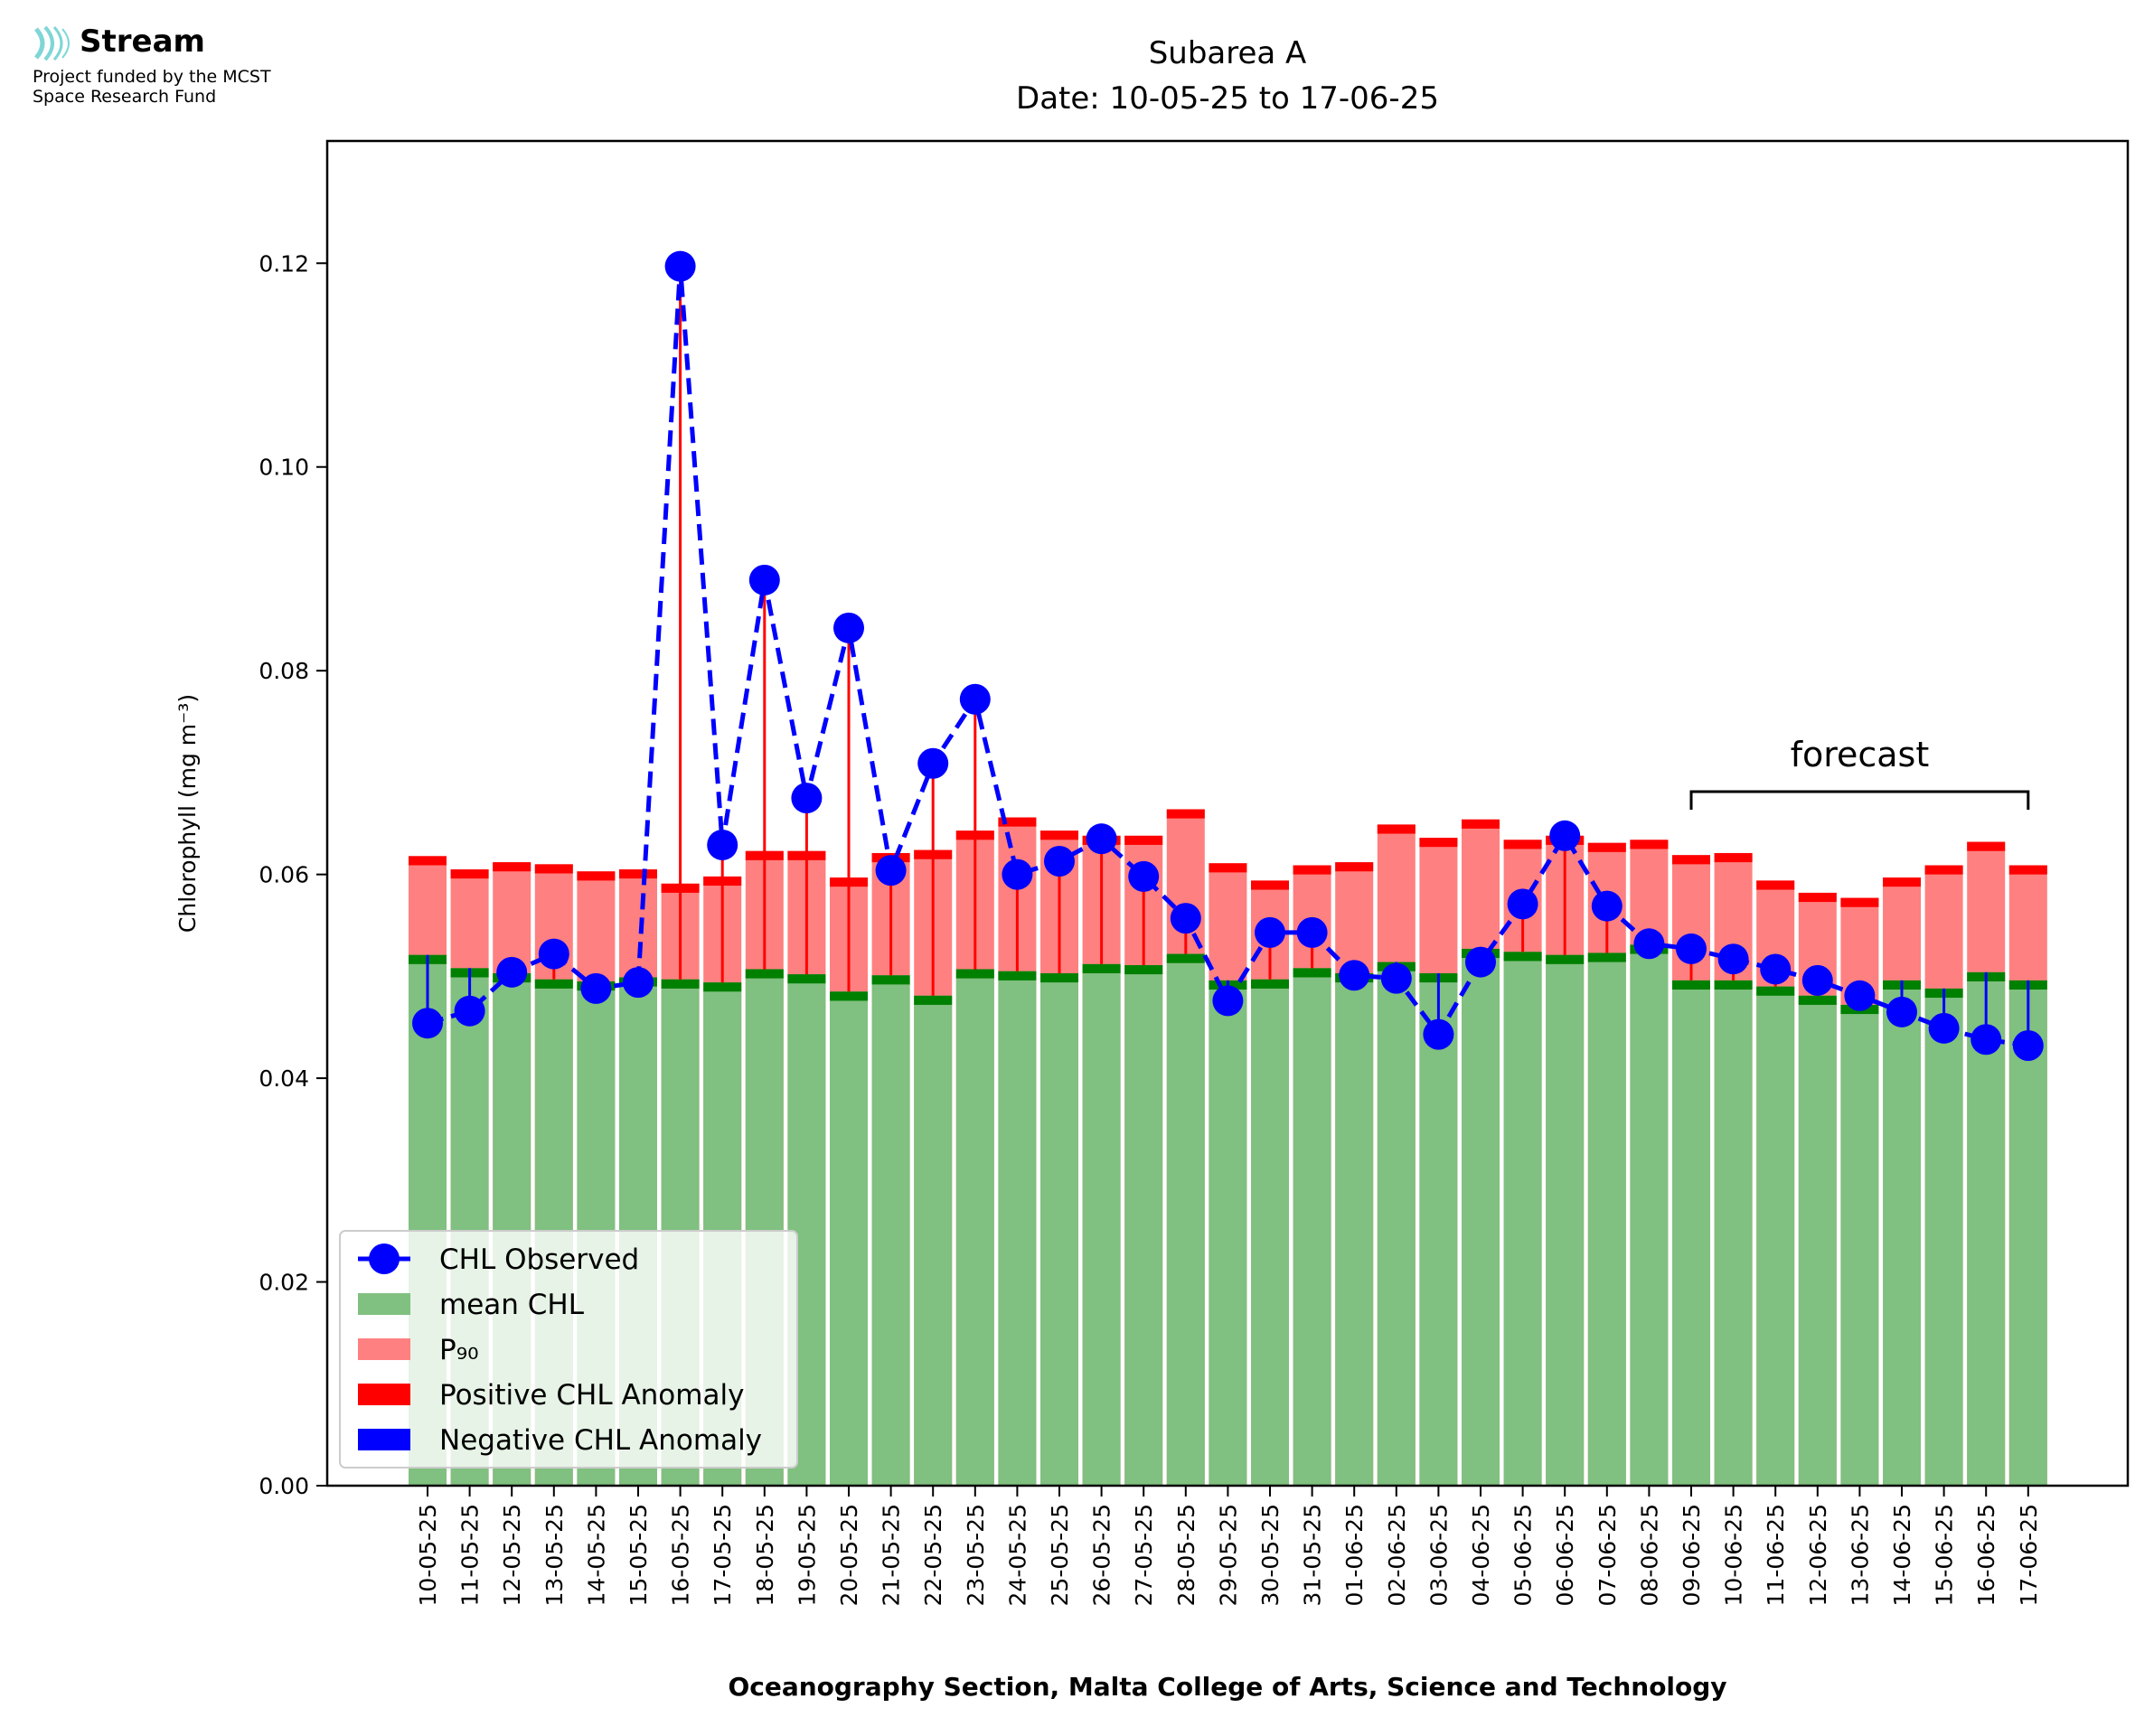 The width and height of the screenshot is (2154, 1736). What do you see at coordinates (142, 41) in the screenshot?
I see `logo-name: Stream` at bounding box center [142, 41].